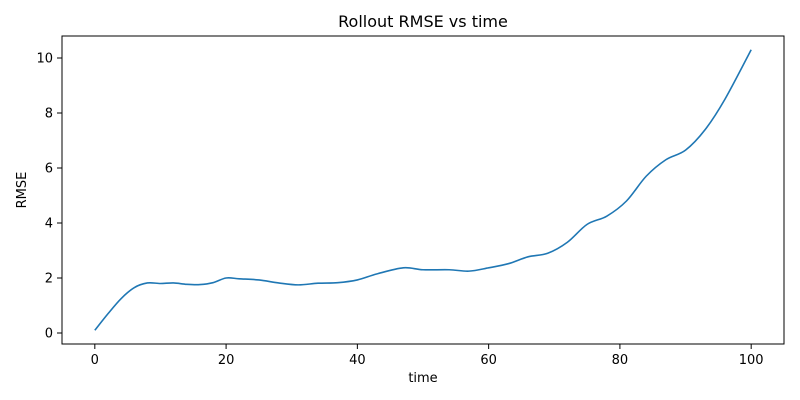 The image size is (800, 400). Describe the element at coordinates (427, 356) in the screenshot. I see `x-axis-ticks: 0 20 40 60 80 100` at that location.